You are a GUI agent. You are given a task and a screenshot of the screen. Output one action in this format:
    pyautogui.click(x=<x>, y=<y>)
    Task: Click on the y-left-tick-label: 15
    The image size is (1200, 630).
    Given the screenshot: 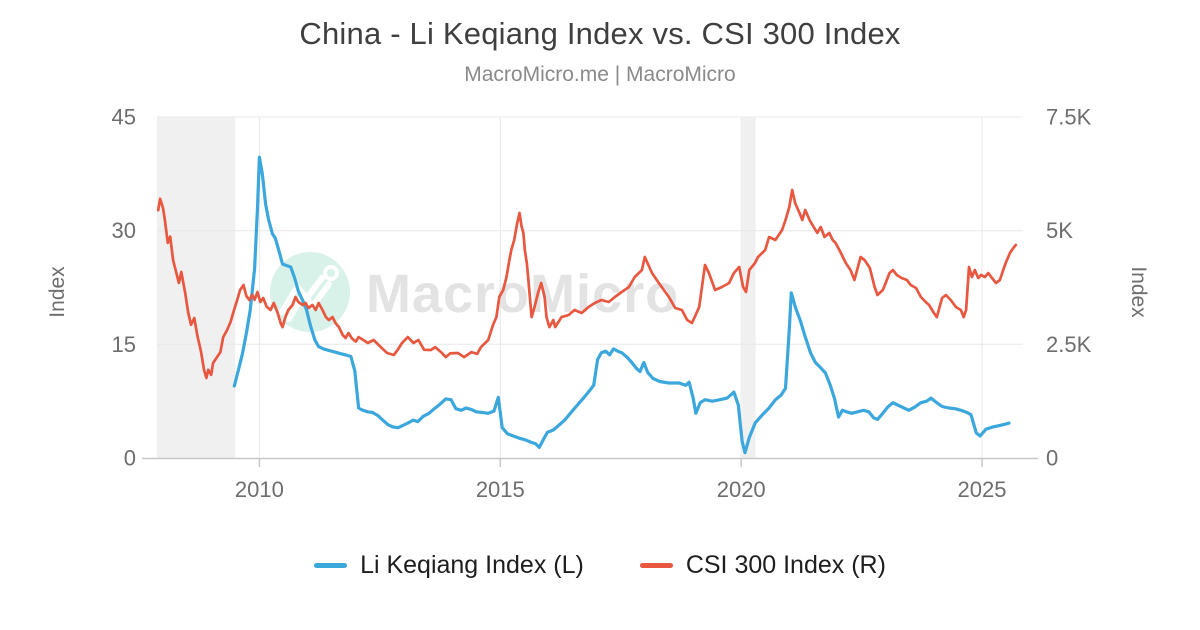 What is the action you would take?
    pyautogui.click(x=124, y=344)
    